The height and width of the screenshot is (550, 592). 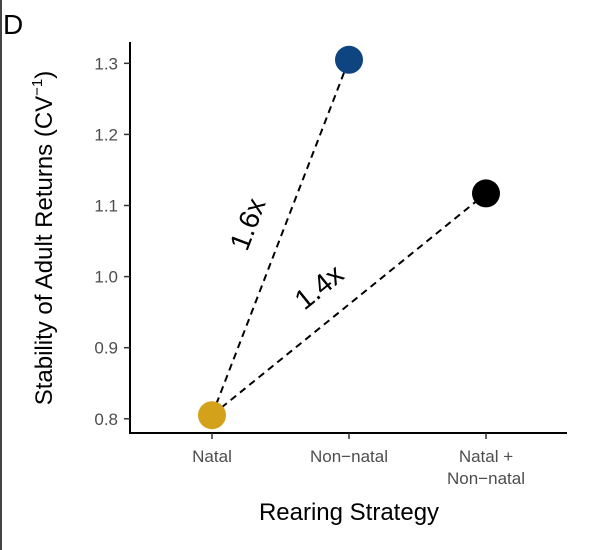 What do you see at coordinates (44, 250) in the screenshot?
I see `y-axis-title-main: Stability of Adult Returns (CV` at bounding box center [44, 250].